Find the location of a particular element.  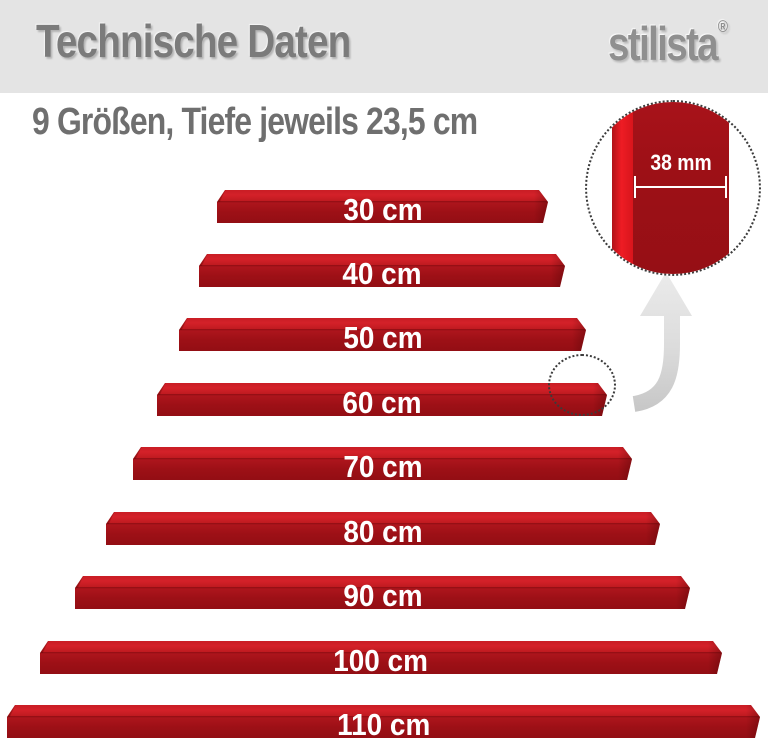

shelf-bar-50cm: 50 cm is located at coordinates (382, 334).